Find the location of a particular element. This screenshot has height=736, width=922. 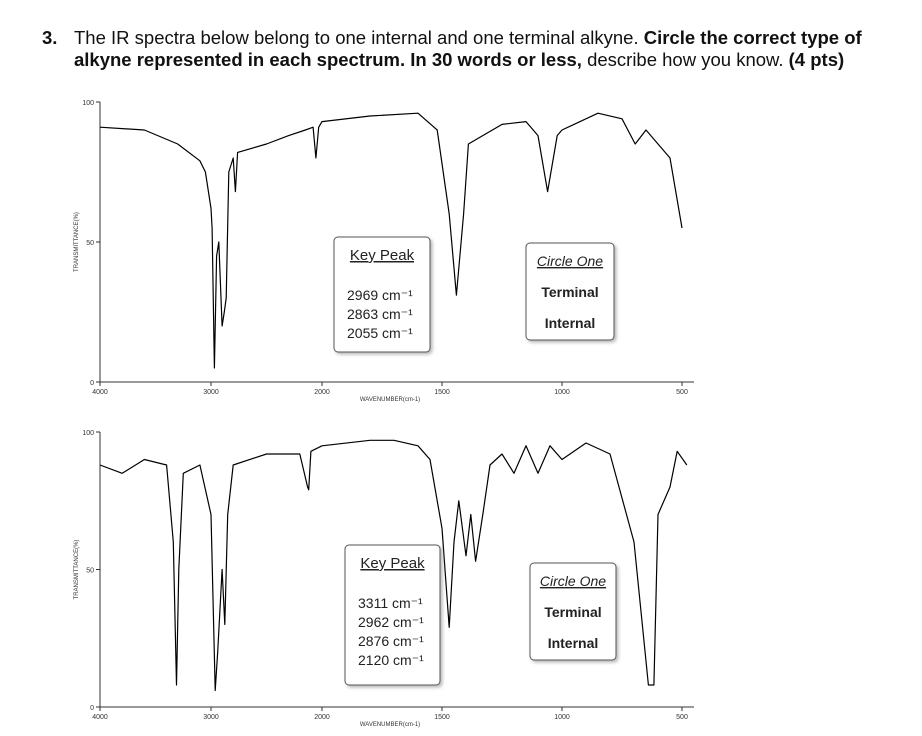

key-peak: 2969 cm⁻¹ is located at coordinates (380, 295).